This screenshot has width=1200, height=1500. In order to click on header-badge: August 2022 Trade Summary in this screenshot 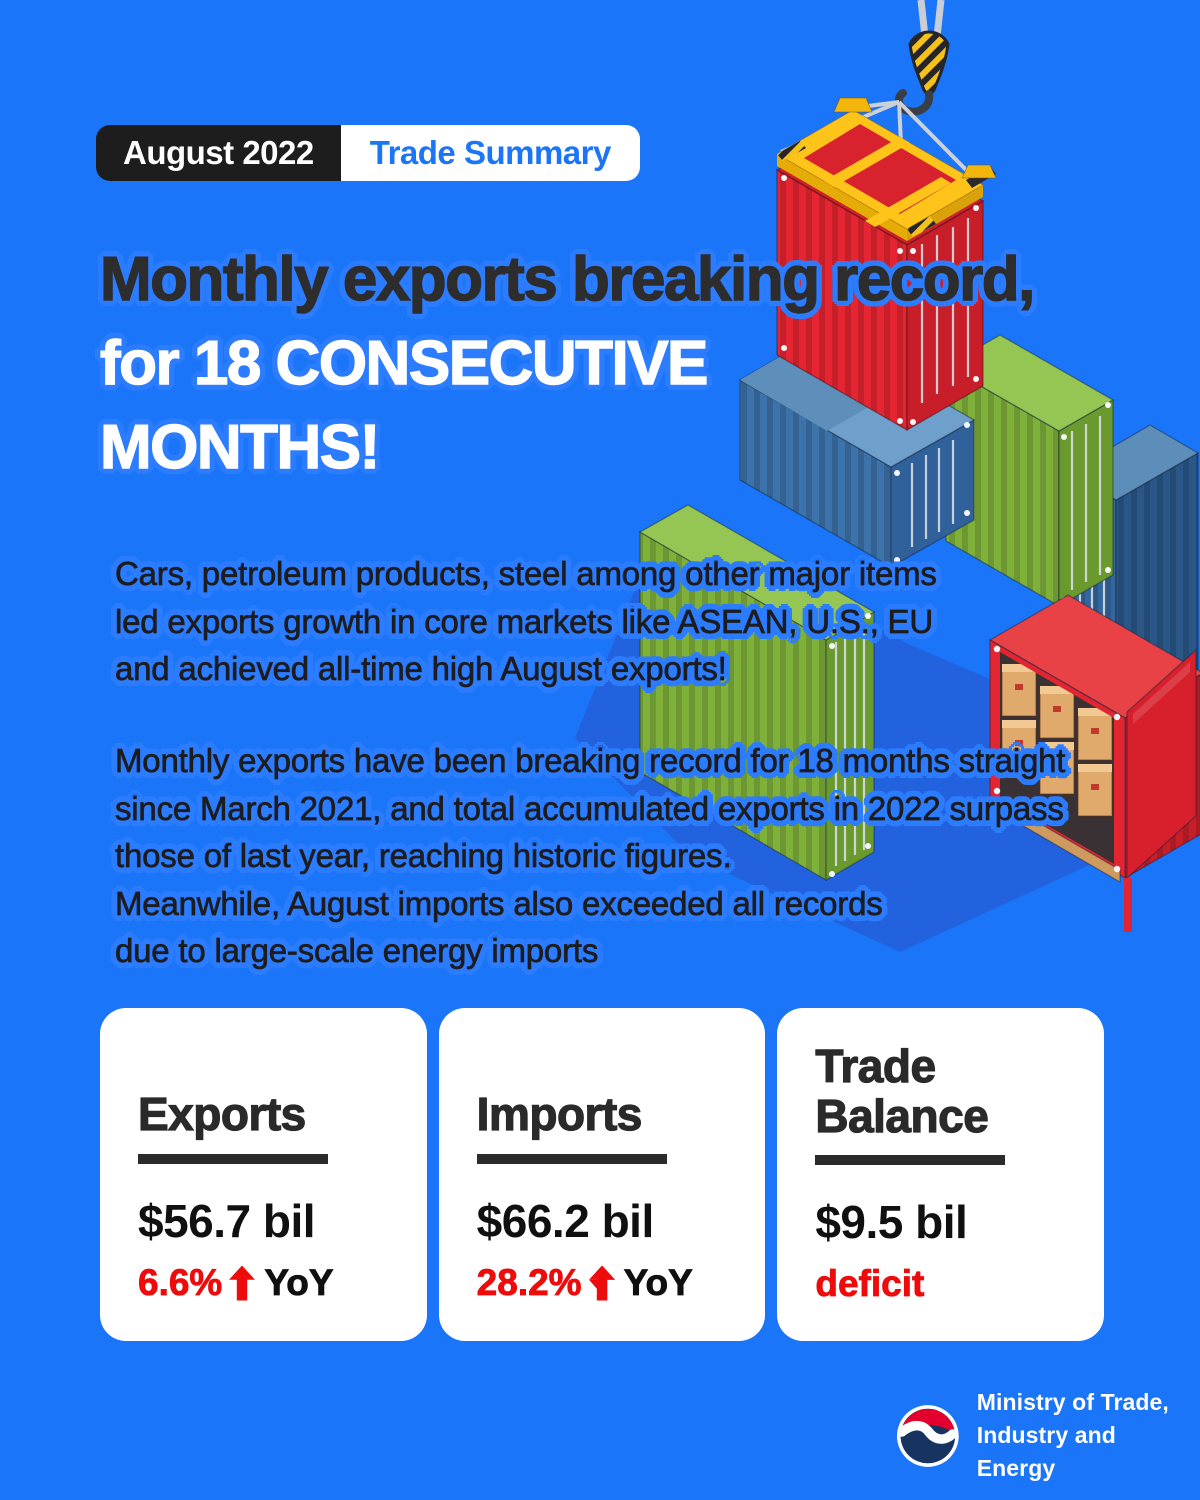, I will do `click(368, 153)`.